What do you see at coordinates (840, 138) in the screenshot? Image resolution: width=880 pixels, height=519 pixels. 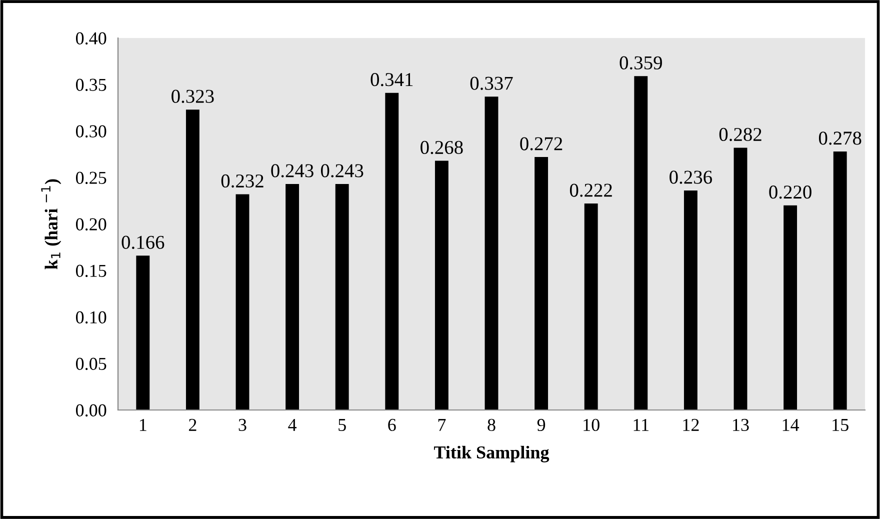 I see `data-label: 0.278` at bounding box center [840, 138].